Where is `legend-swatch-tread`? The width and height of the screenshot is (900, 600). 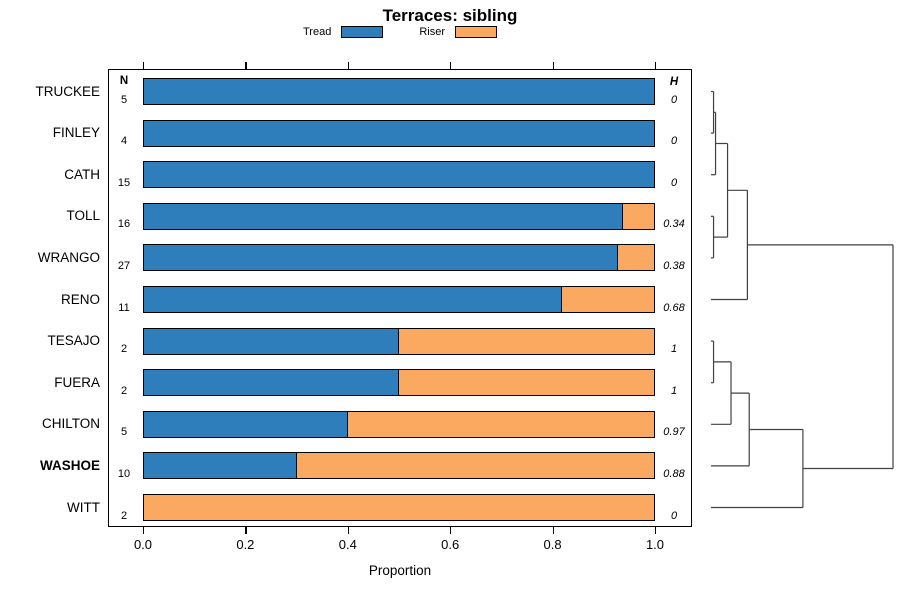
legend-swatch-tread is located at coordinates (362, 32).